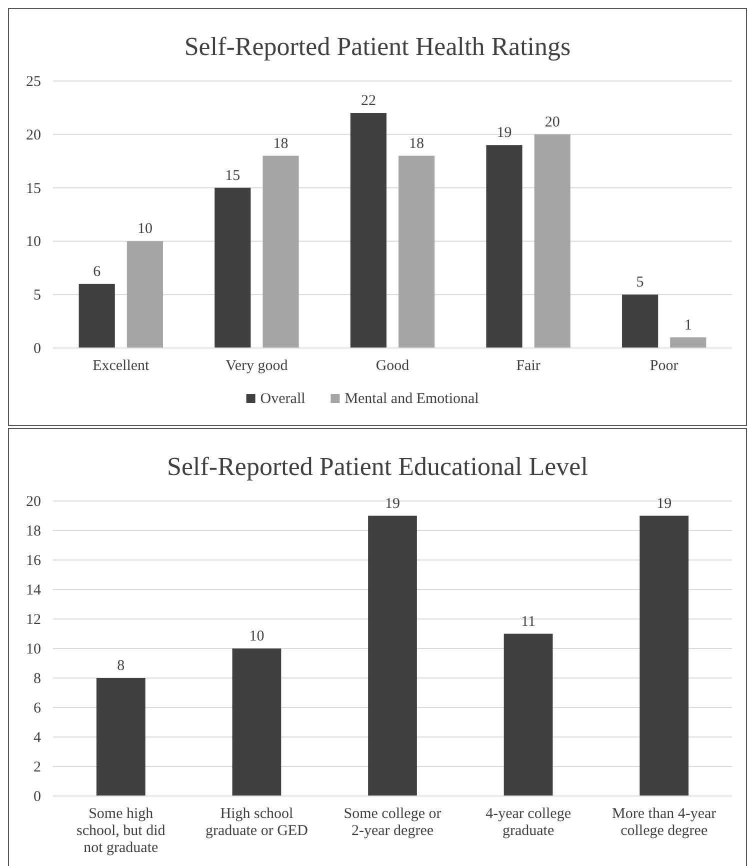 This screenshot has width=755, height=866. I want to click on data-label: 20, so click(552, 122).